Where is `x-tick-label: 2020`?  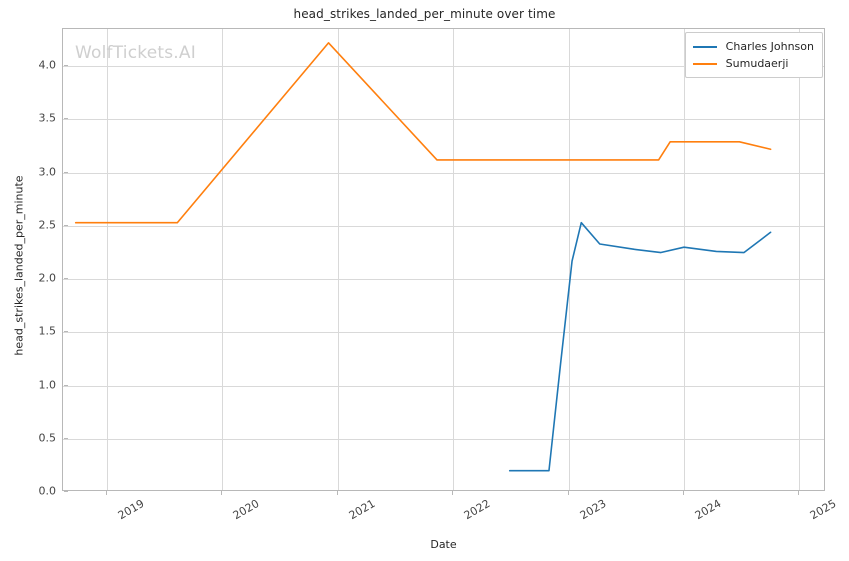 x-tick-label: 2020 is located at coordinates (246, 510).